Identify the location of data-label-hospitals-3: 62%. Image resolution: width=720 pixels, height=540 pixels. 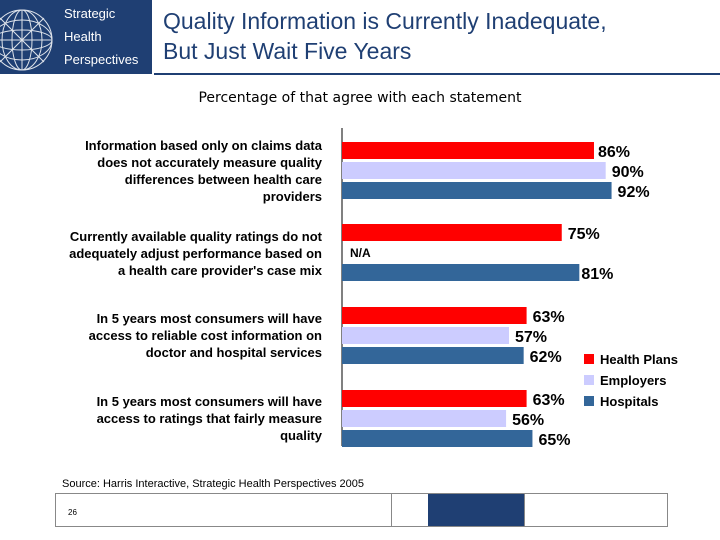
(546, 357).